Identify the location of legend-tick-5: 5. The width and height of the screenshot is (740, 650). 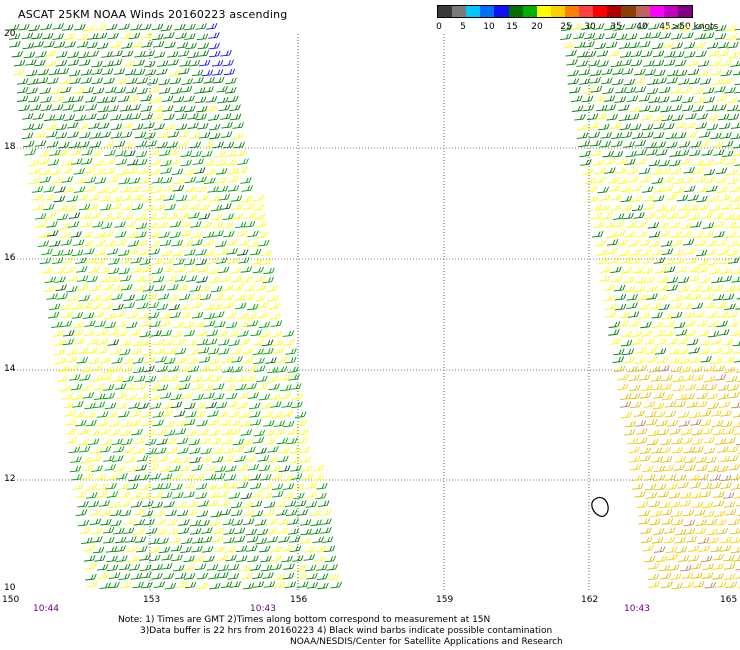
(463, 27).